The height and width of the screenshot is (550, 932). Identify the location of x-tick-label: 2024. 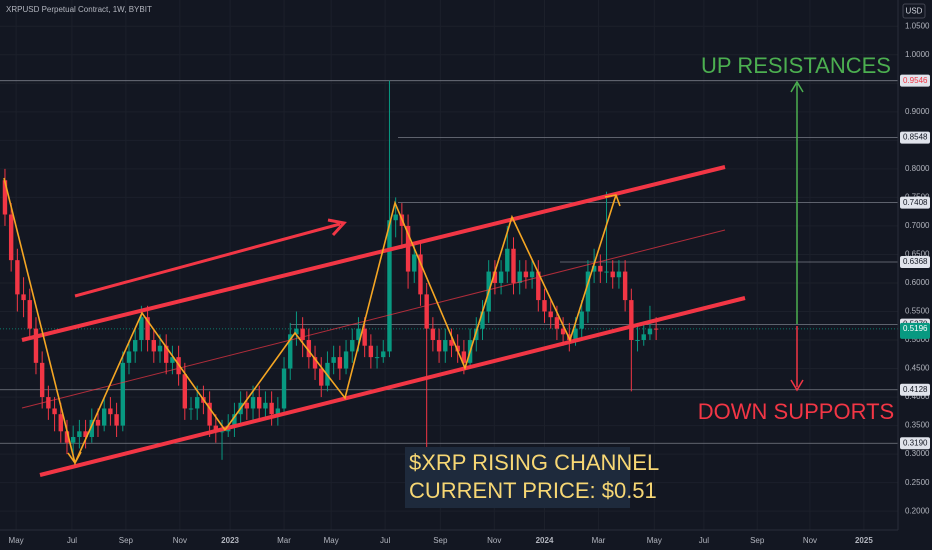
(545, 540).